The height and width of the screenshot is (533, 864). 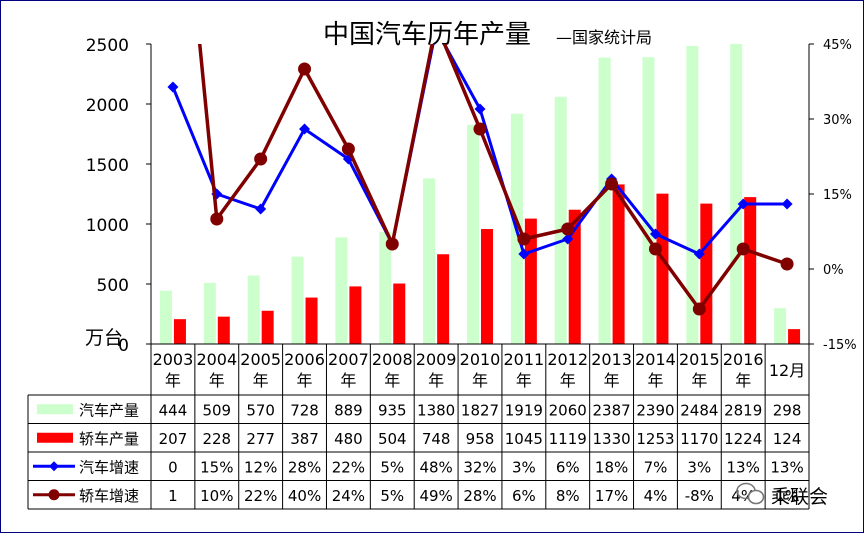 What do you see at coordinates (436, 380) in the screenshot?
I see `category-label-suffix-6: 年` at bounding box center [436, 380].